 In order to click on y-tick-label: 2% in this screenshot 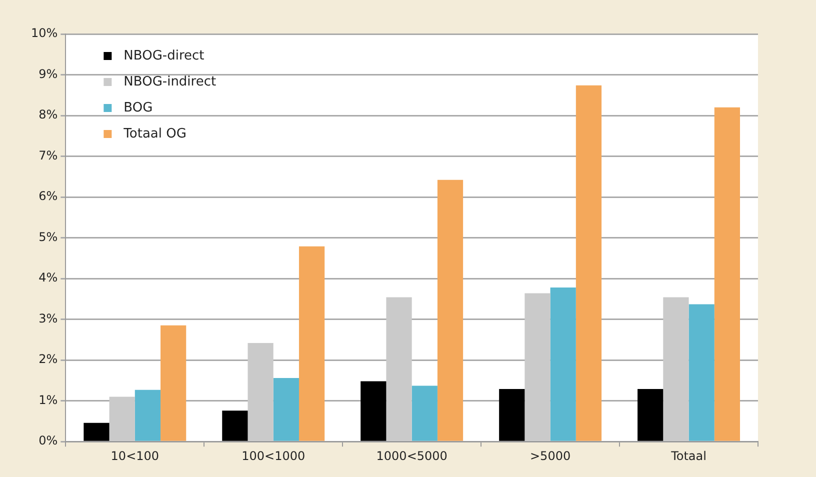, I will do `click(48, 359)`.